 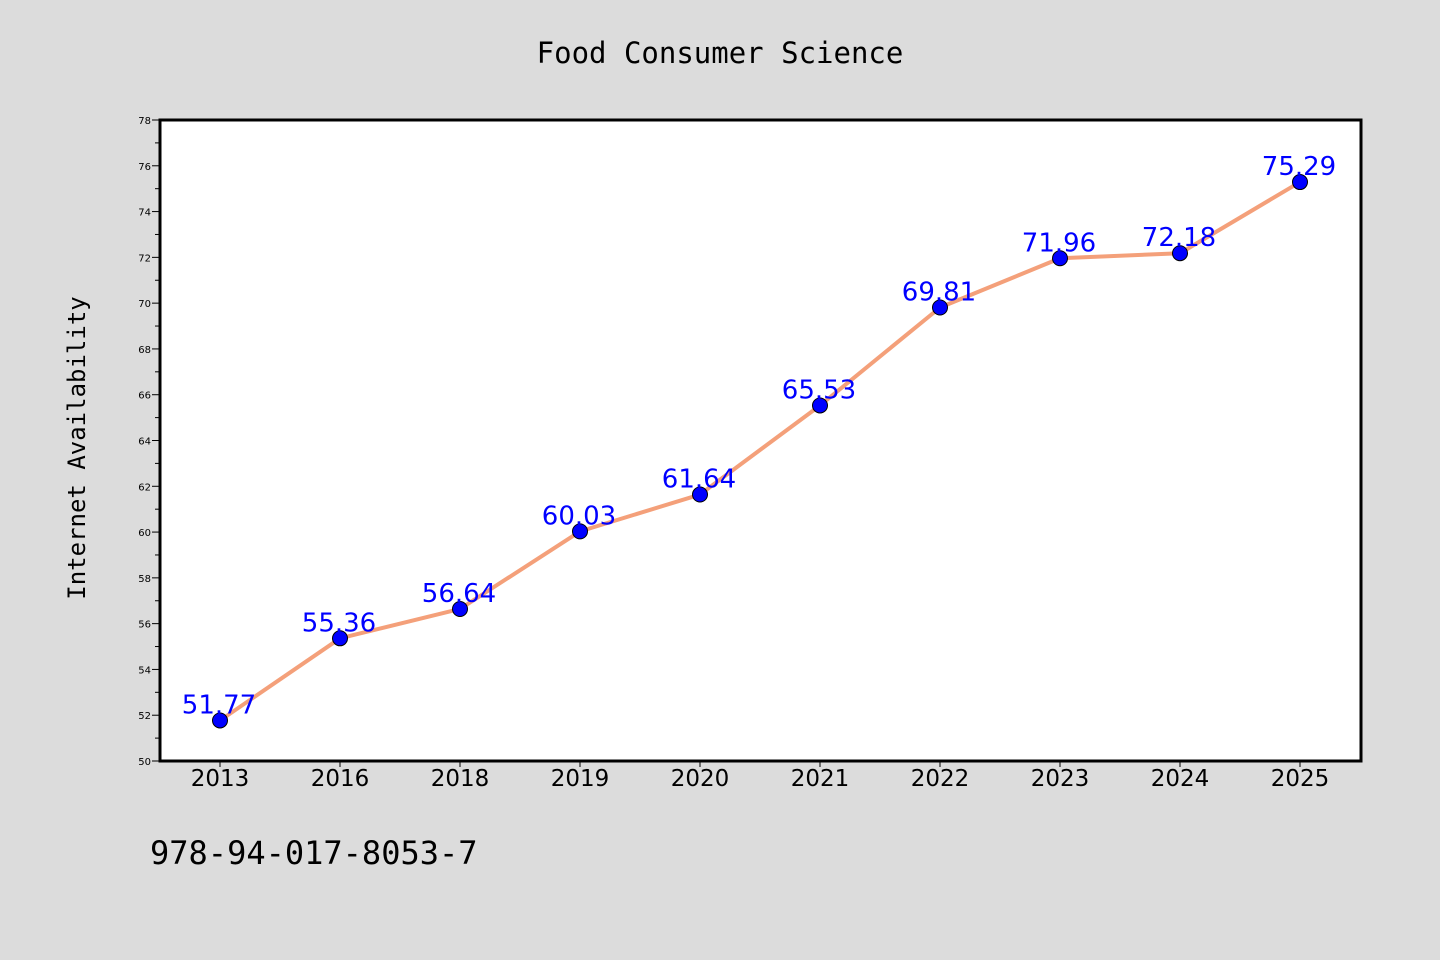 I want to click on y-tick-label: 64, so click(x=144, y=442).